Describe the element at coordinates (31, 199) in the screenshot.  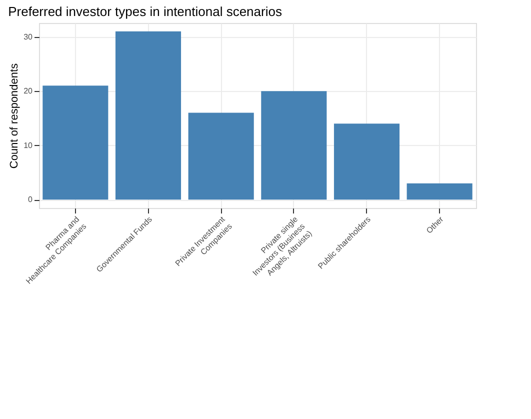
I see `y-tick-label: 0` at that location.